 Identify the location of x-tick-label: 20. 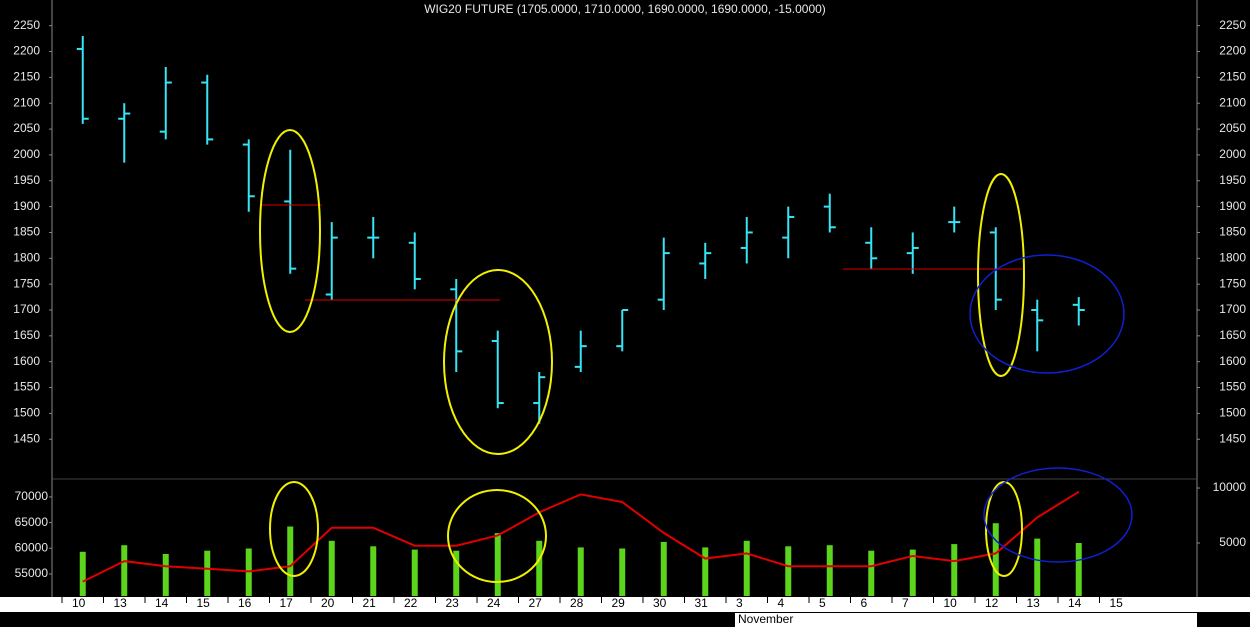
(328, 603).